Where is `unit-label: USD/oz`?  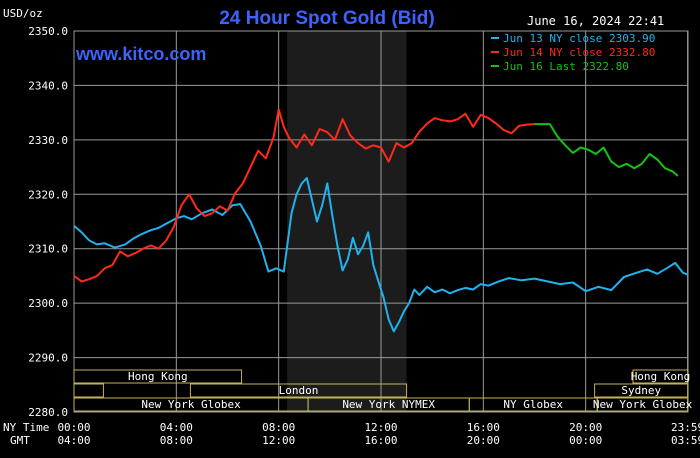 unit-label: USD/oz is located at coordinates (23, 13).